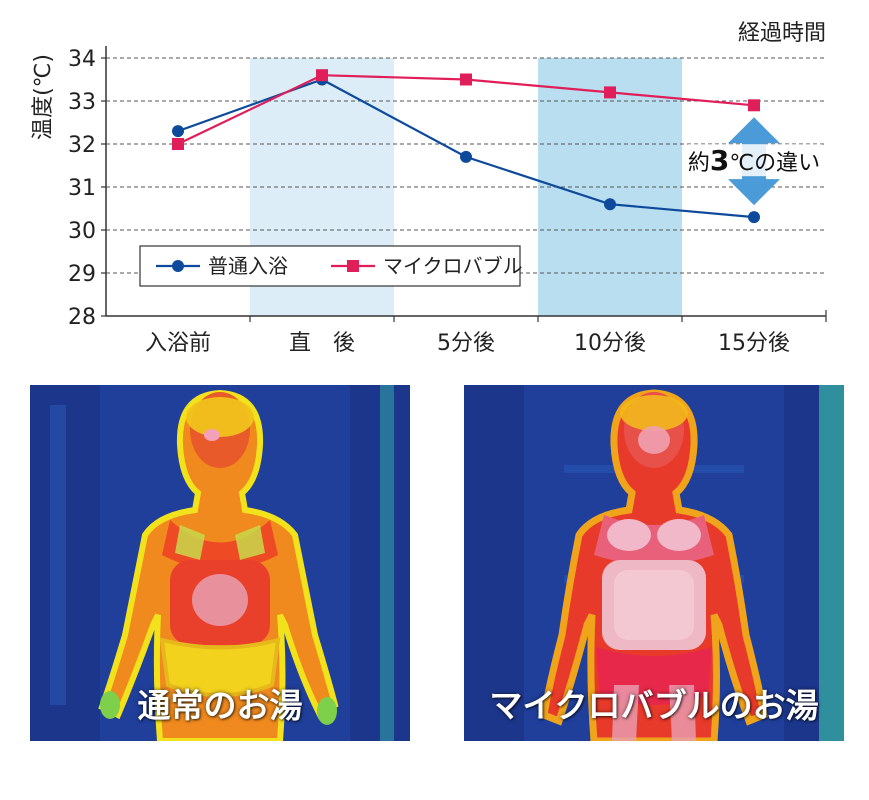  What do you see at coordinates (82, 145) in the screenshot?
I see `y-tick-label-32: 32` at bounding box center [82, 145].